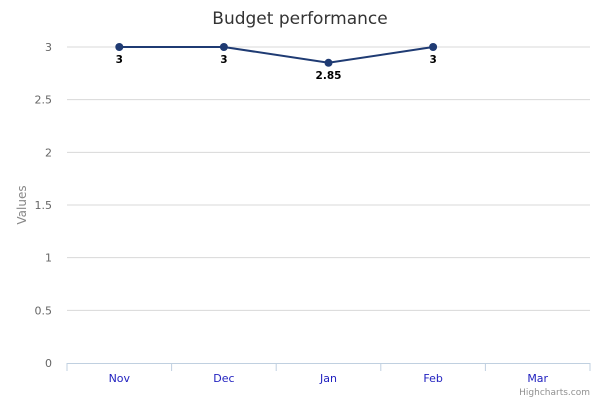 The image size is (600, 400). I want to click on x-tick-label: Dec, so click(223, 378).